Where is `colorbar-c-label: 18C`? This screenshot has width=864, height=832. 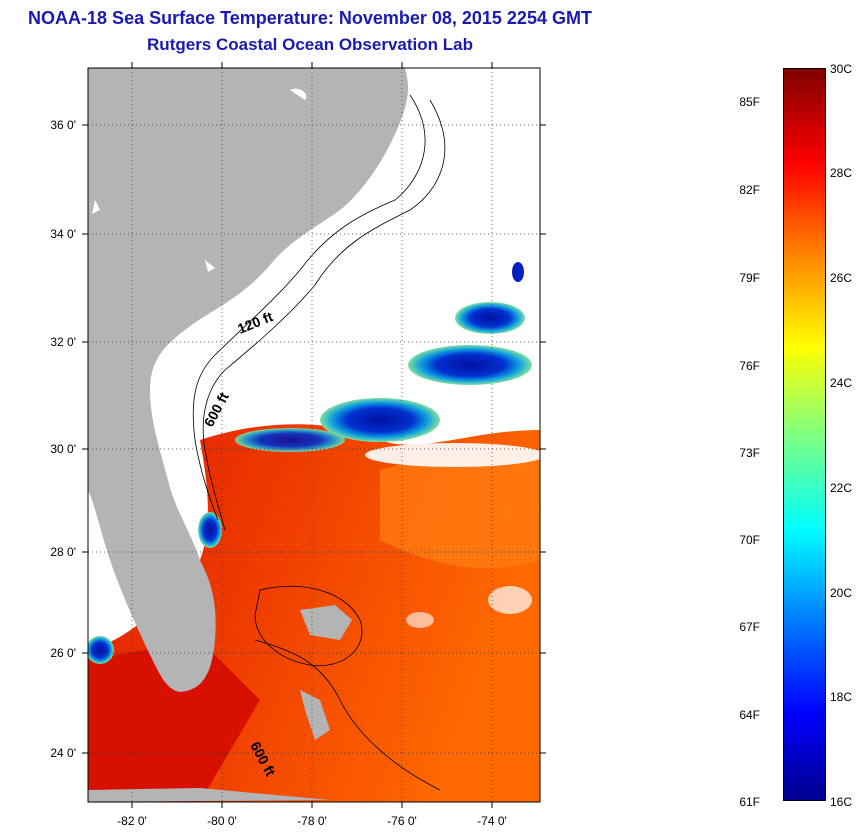
colorbar-c-label: 18C is located at coordinates (841, 697).